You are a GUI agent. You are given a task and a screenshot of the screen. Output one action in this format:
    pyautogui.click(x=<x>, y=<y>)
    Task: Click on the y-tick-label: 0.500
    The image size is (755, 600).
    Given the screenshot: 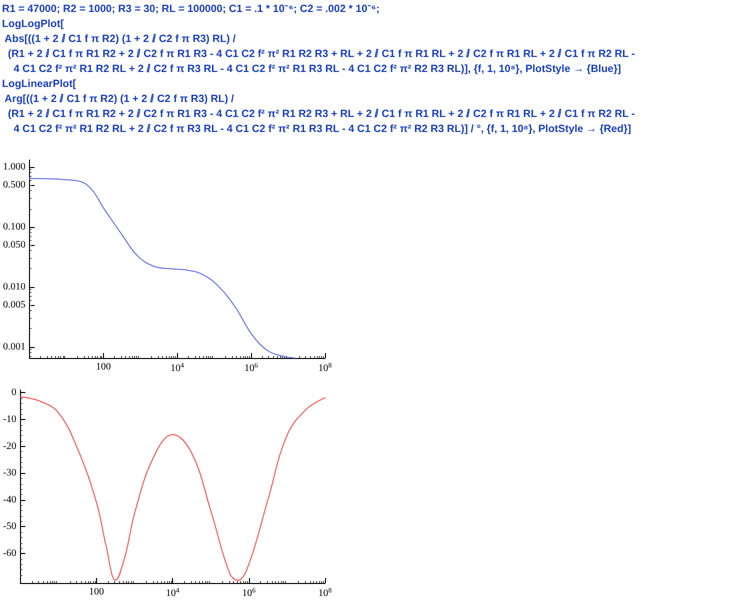 What is the action you would take?
    pyautogui.click(x=14, y=184)
    